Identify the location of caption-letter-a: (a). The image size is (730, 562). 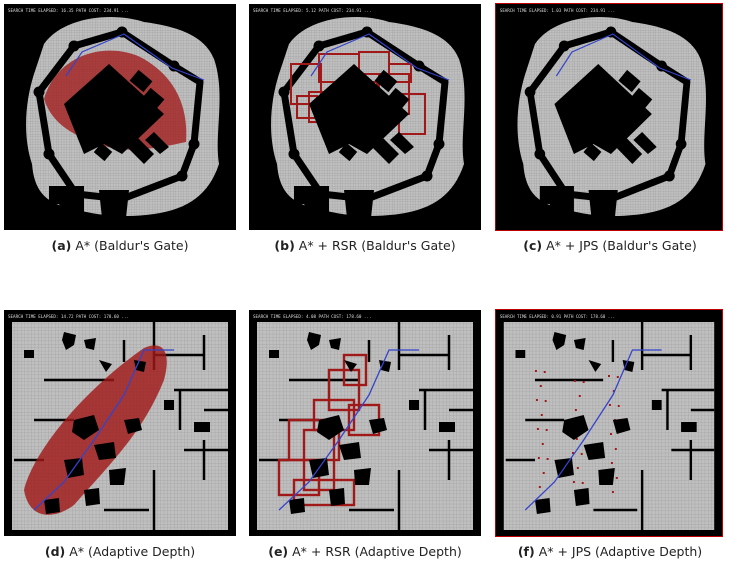
(62, 245).